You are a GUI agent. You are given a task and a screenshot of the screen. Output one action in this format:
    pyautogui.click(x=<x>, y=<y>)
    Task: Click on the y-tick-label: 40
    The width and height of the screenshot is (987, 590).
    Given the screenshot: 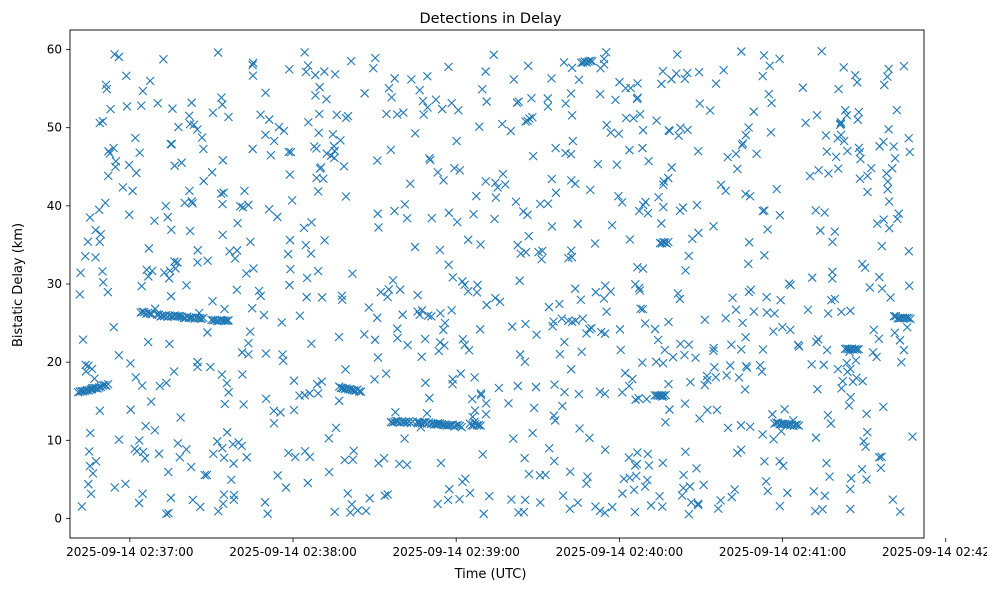 What is the action you would take?
    pyautogui.click(x=54, y=206)
    